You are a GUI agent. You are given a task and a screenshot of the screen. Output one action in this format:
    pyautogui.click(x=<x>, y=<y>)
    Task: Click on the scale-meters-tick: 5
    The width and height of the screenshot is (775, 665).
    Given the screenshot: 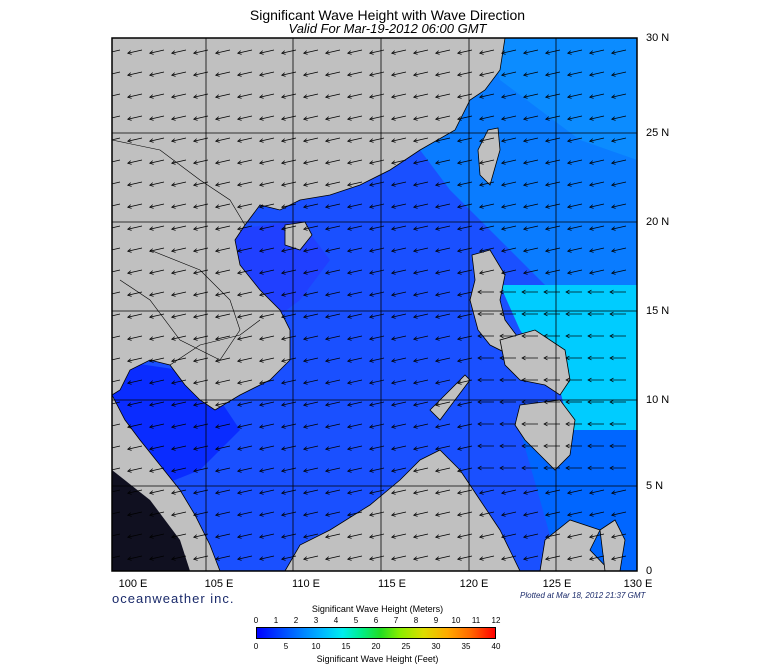 What is the action you would take?
    pyautogui.click(x=356, y=620)
    